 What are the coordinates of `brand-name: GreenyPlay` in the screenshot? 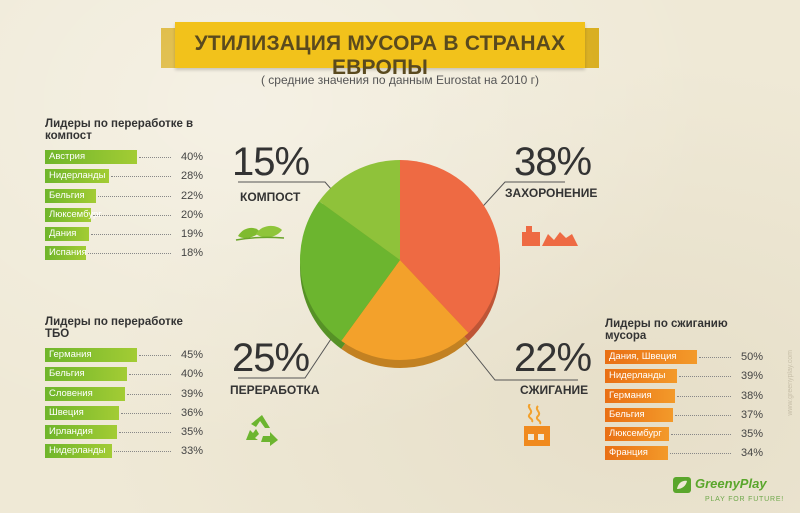 It's located at (731, 483).